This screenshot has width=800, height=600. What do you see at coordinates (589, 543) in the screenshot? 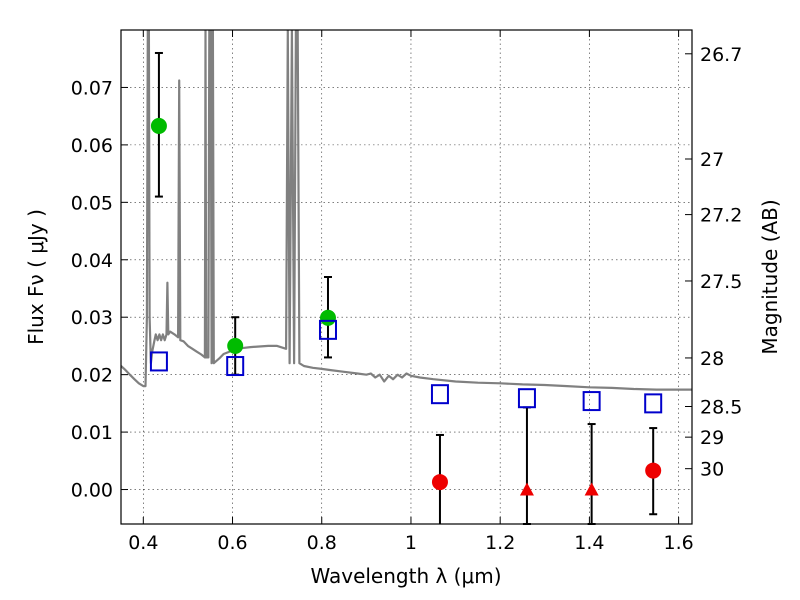
I see `x-tick-label: 1.4` at bounding box center [589, 543].